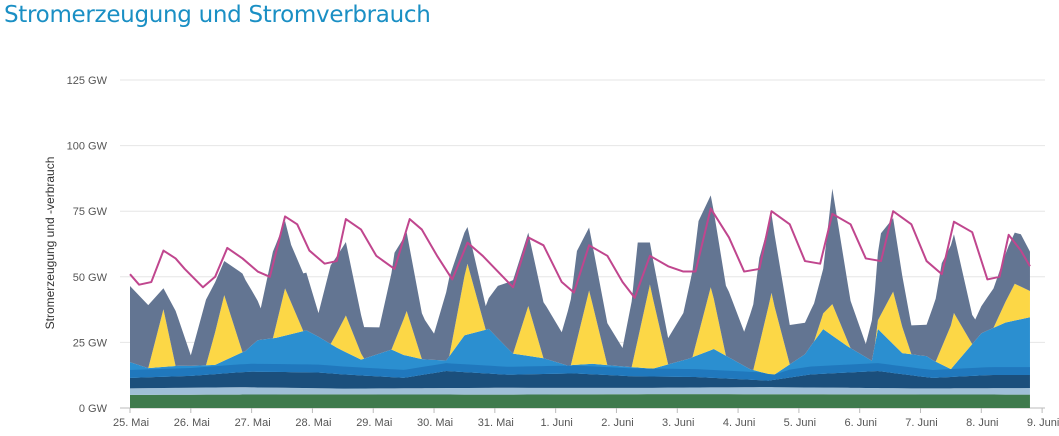 The image size is (1059, 436). I want to click on x-tick-label: 8. Juni, so click(982, 423).